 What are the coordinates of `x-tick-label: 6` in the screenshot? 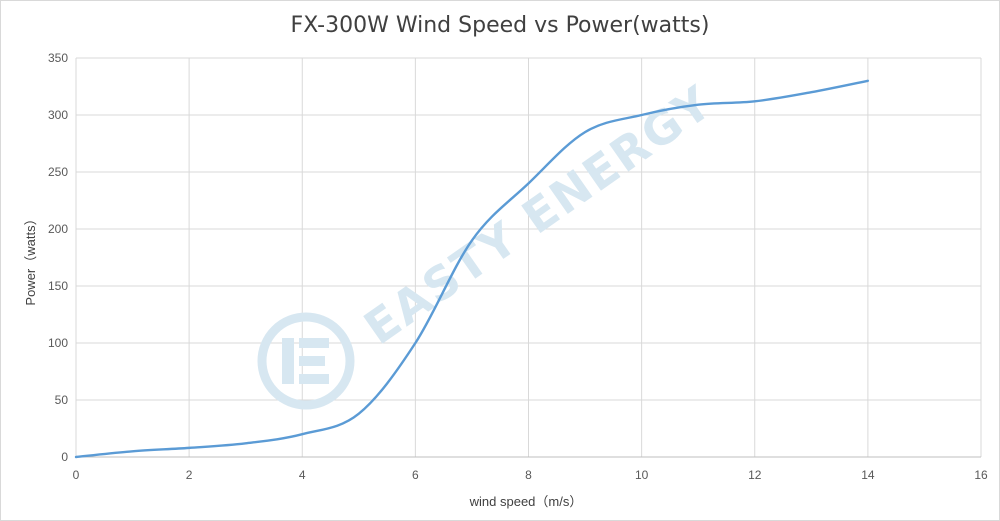 It's located at (415, 475).